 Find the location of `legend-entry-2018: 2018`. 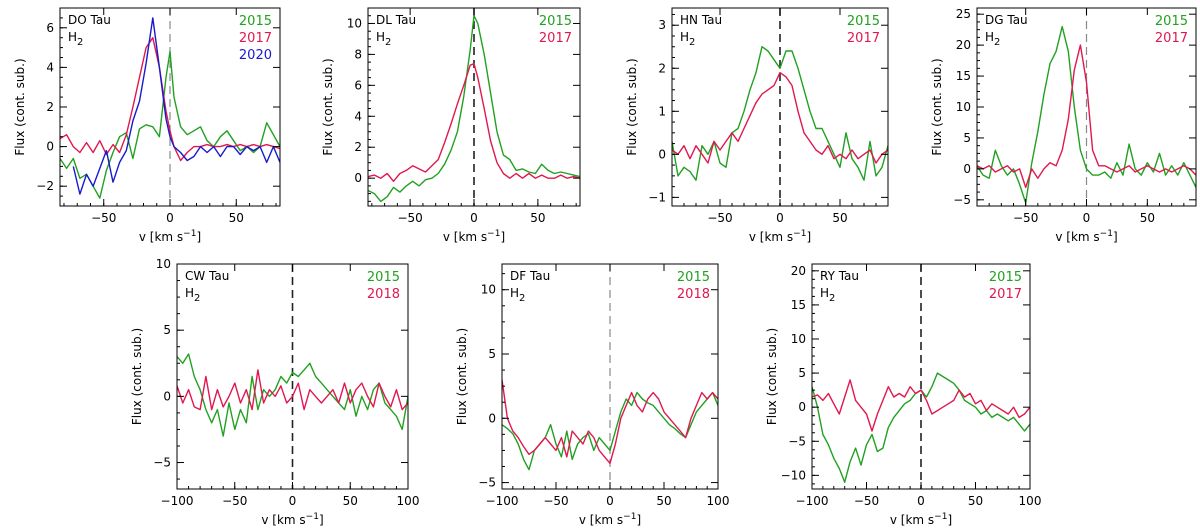

legend-entry-2018: 2018 is located at coordinates (383, 294).